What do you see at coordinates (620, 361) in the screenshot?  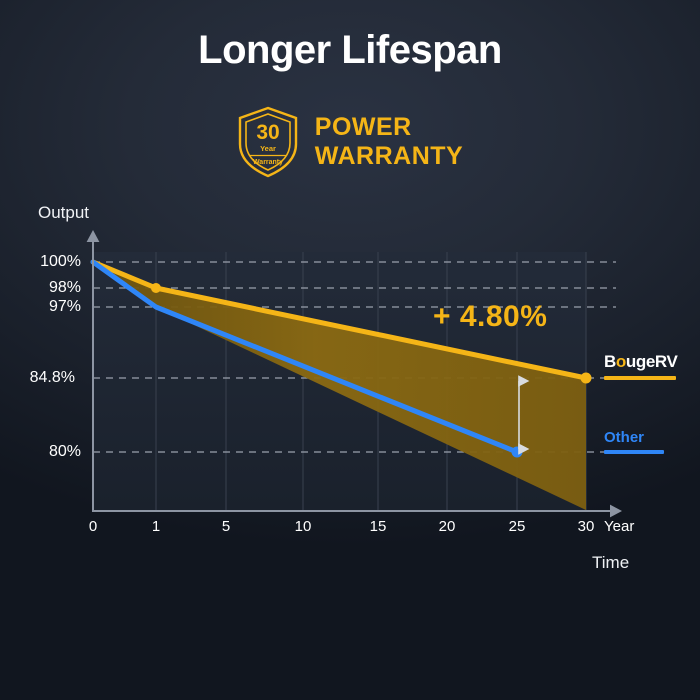 I see `bougerv-logo-accent: o` at bounding box center [620, 361].